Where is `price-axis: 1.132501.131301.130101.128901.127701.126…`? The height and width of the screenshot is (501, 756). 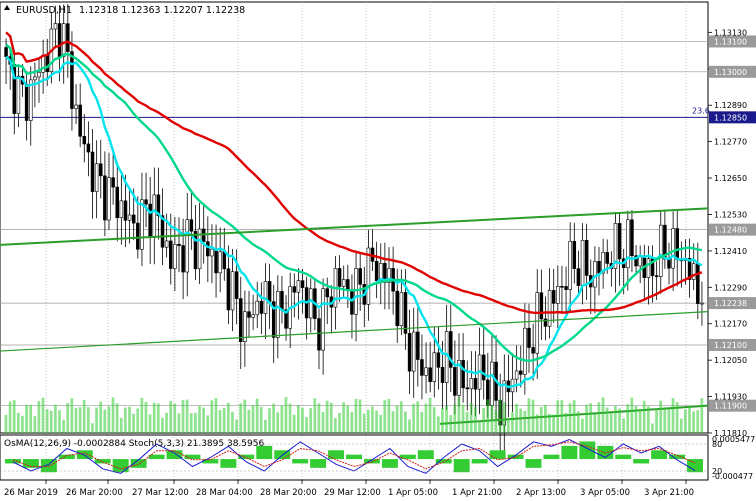 price-axis: 1.132501.131301.130101.128901.127701.126… is located at coordinates (732, 219).